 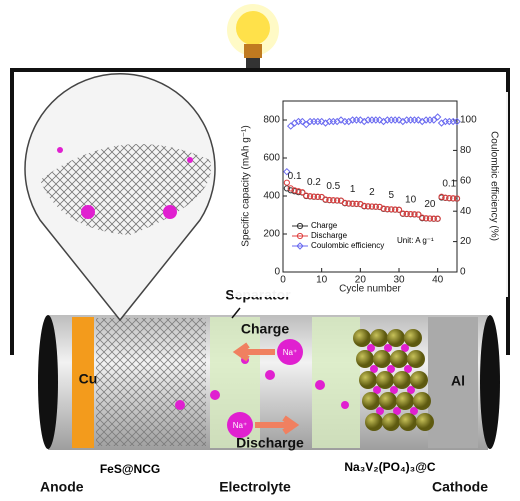 What do you see at coordinates (88, 379) in the screenshot?
I see `cu-label: Cu` at bounding box center [88, 379].